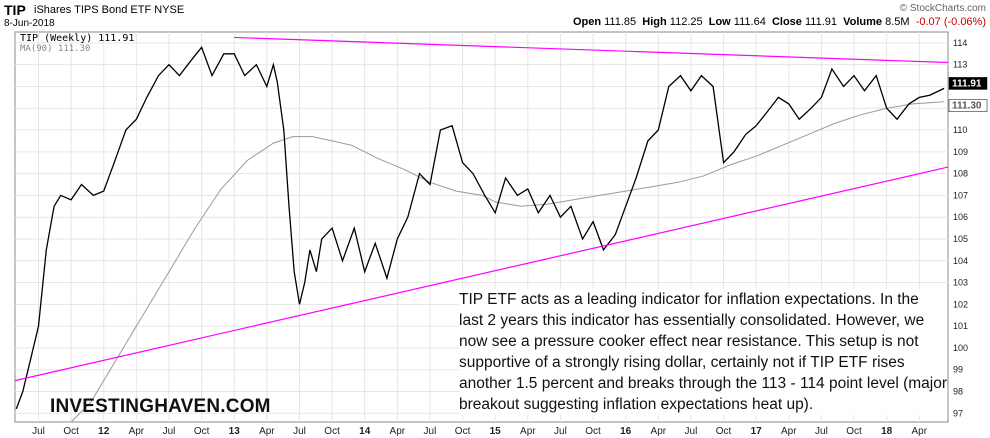  I want to click on y-tick-label: 100, so click(960, 348).